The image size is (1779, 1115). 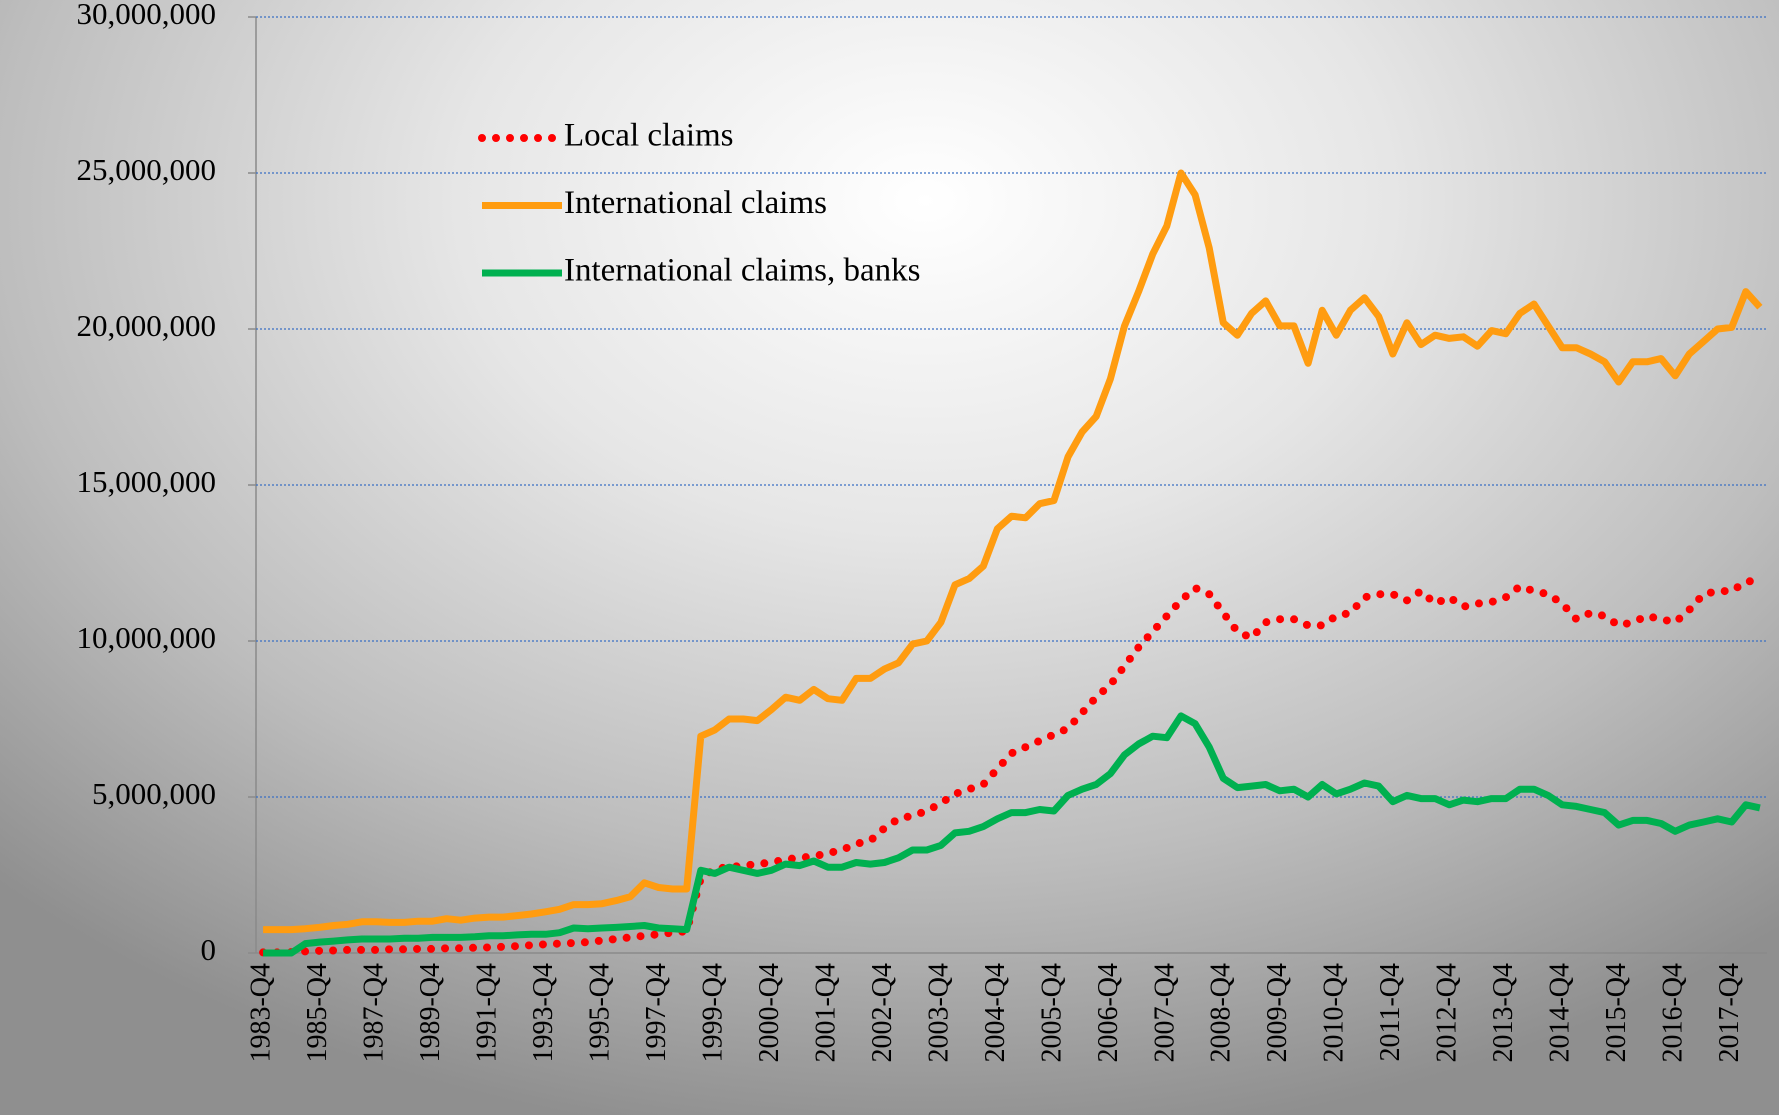 I want to click on y-tick-label: 20,000,000, so click(x=147, y=325).